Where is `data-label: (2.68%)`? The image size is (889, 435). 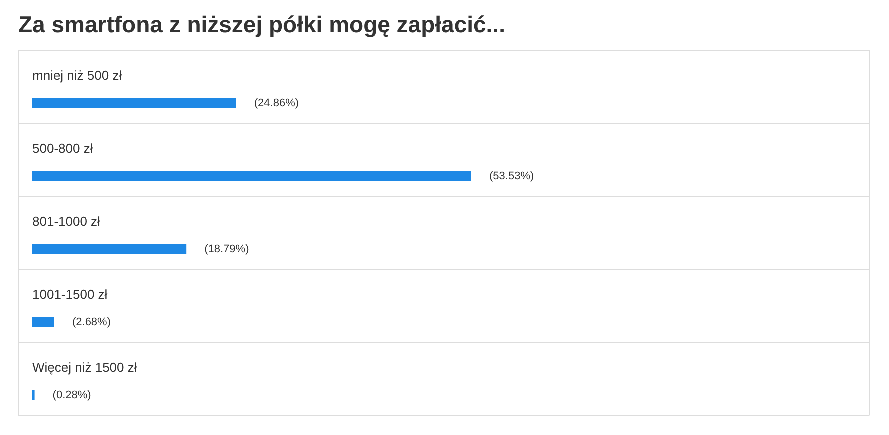
data-label: (2.68%) is located at coordinates (92, 322).